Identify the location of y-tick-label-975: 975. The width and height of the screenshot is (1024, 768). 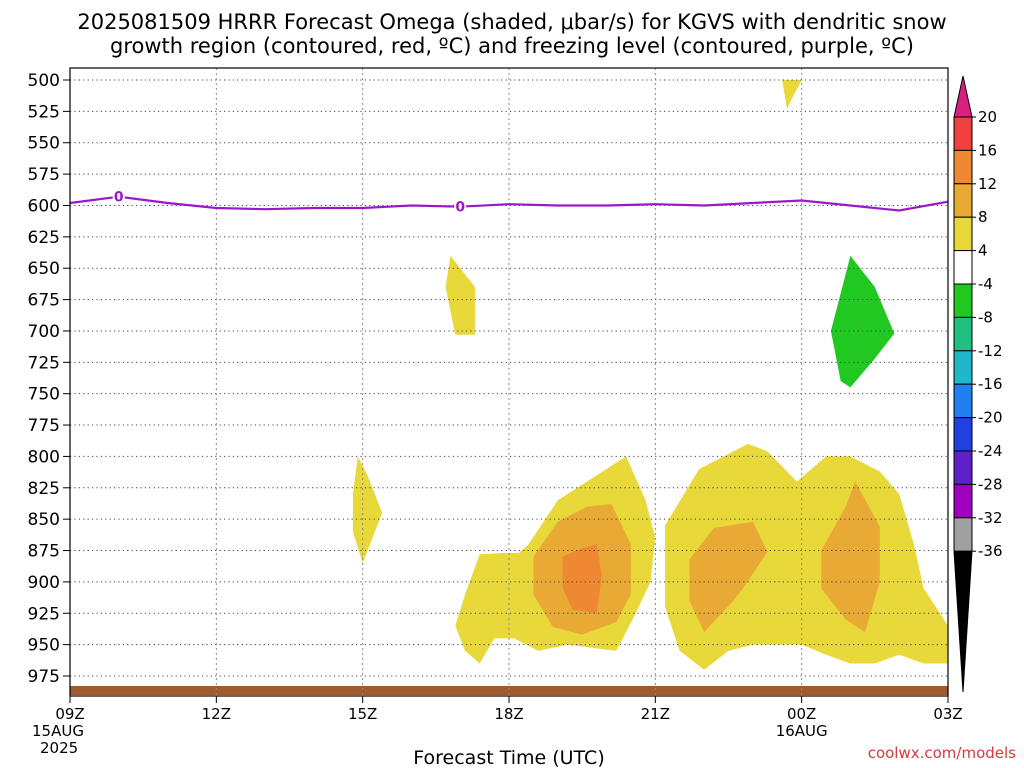
(44, 677).